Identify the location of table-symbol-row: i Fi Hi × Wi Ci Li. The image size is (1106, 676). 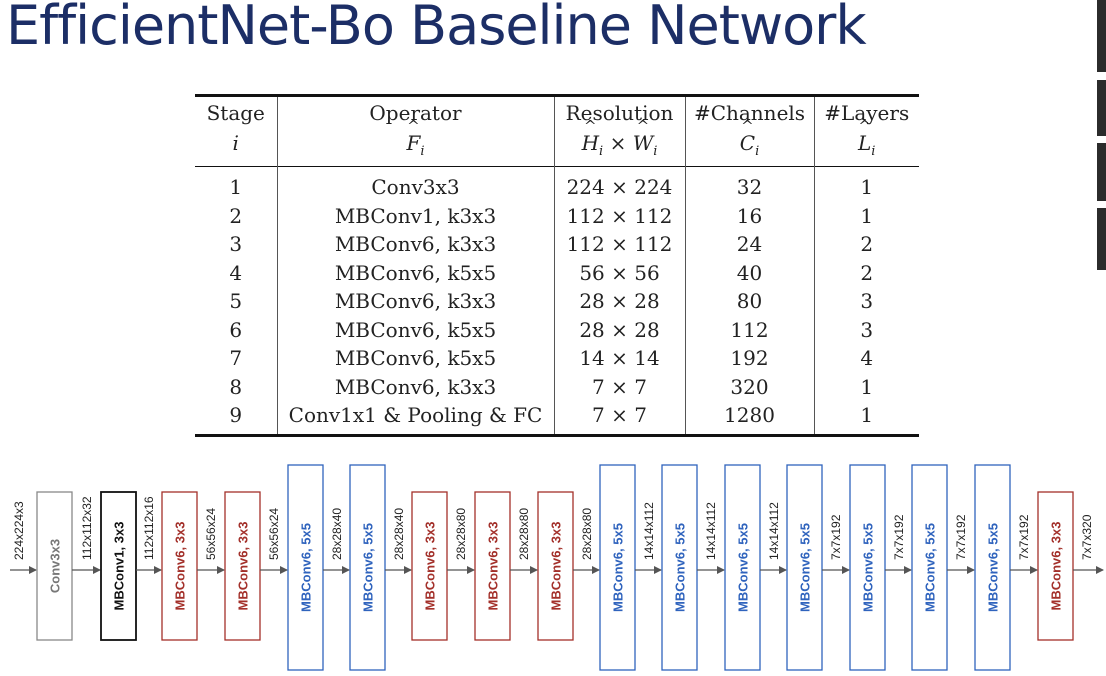
(557, 139).